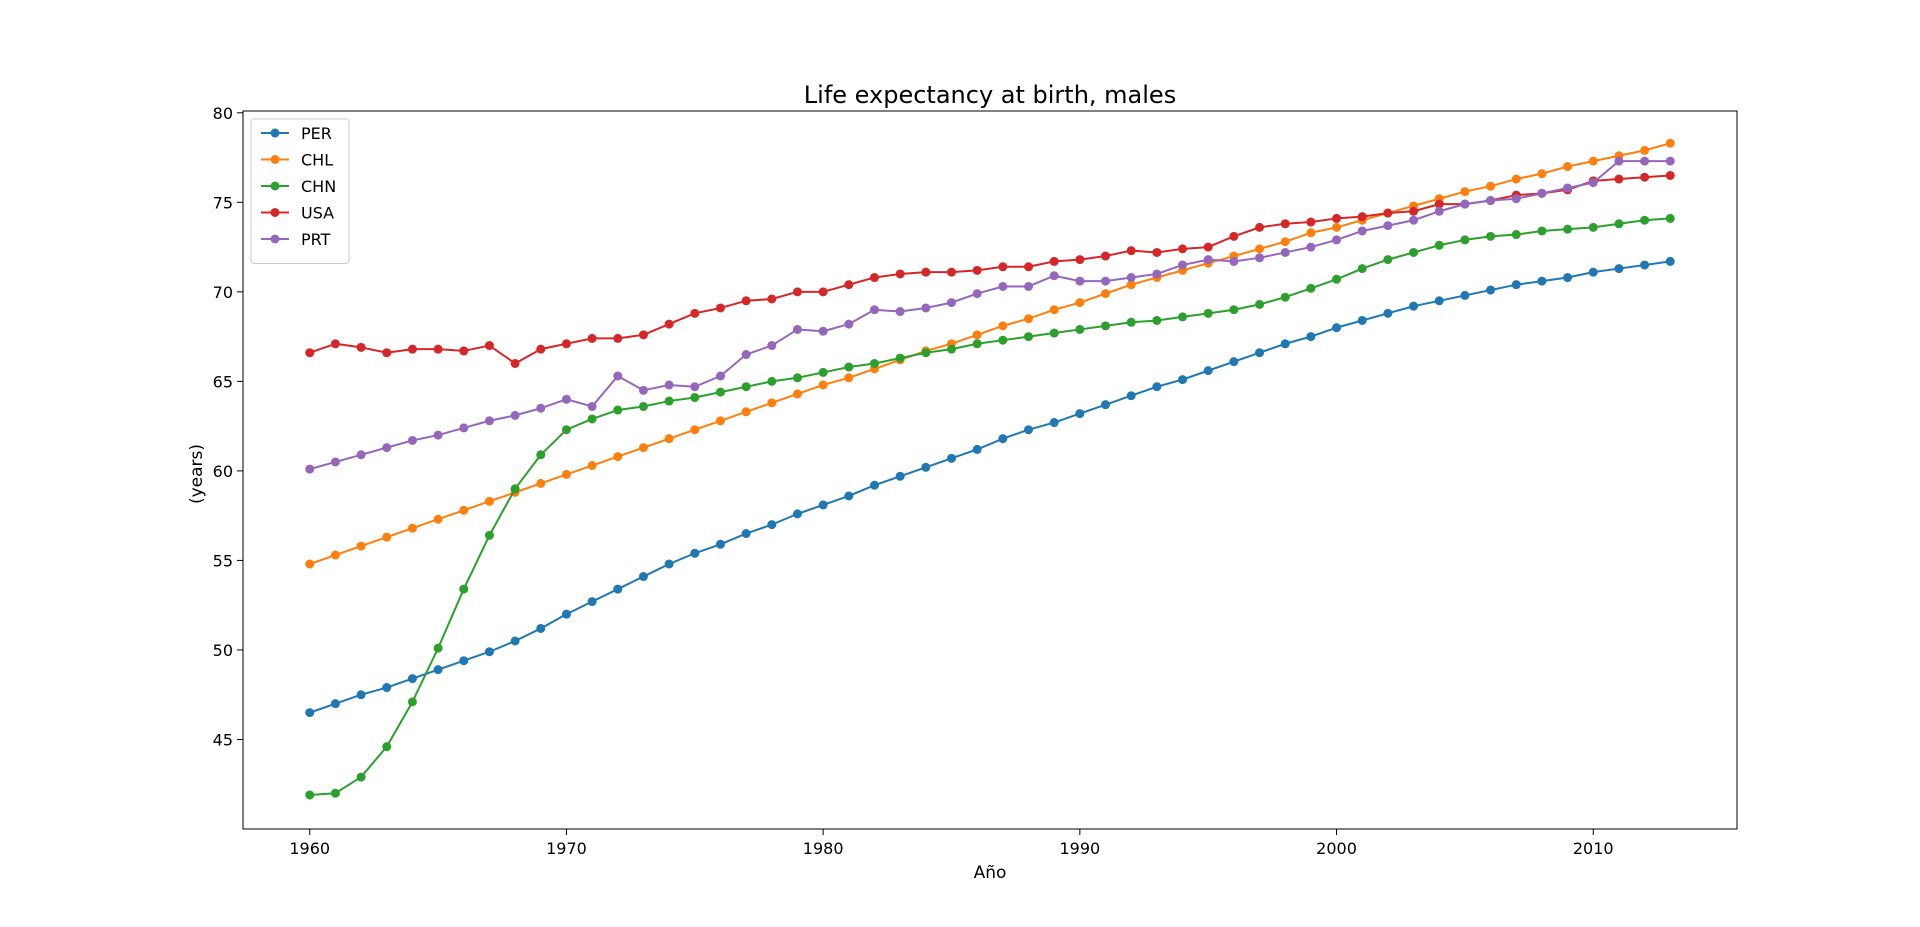 This screenshot has width=1920, height=927. I want to click on legend-item-prt: PRT, so click(296, 239).